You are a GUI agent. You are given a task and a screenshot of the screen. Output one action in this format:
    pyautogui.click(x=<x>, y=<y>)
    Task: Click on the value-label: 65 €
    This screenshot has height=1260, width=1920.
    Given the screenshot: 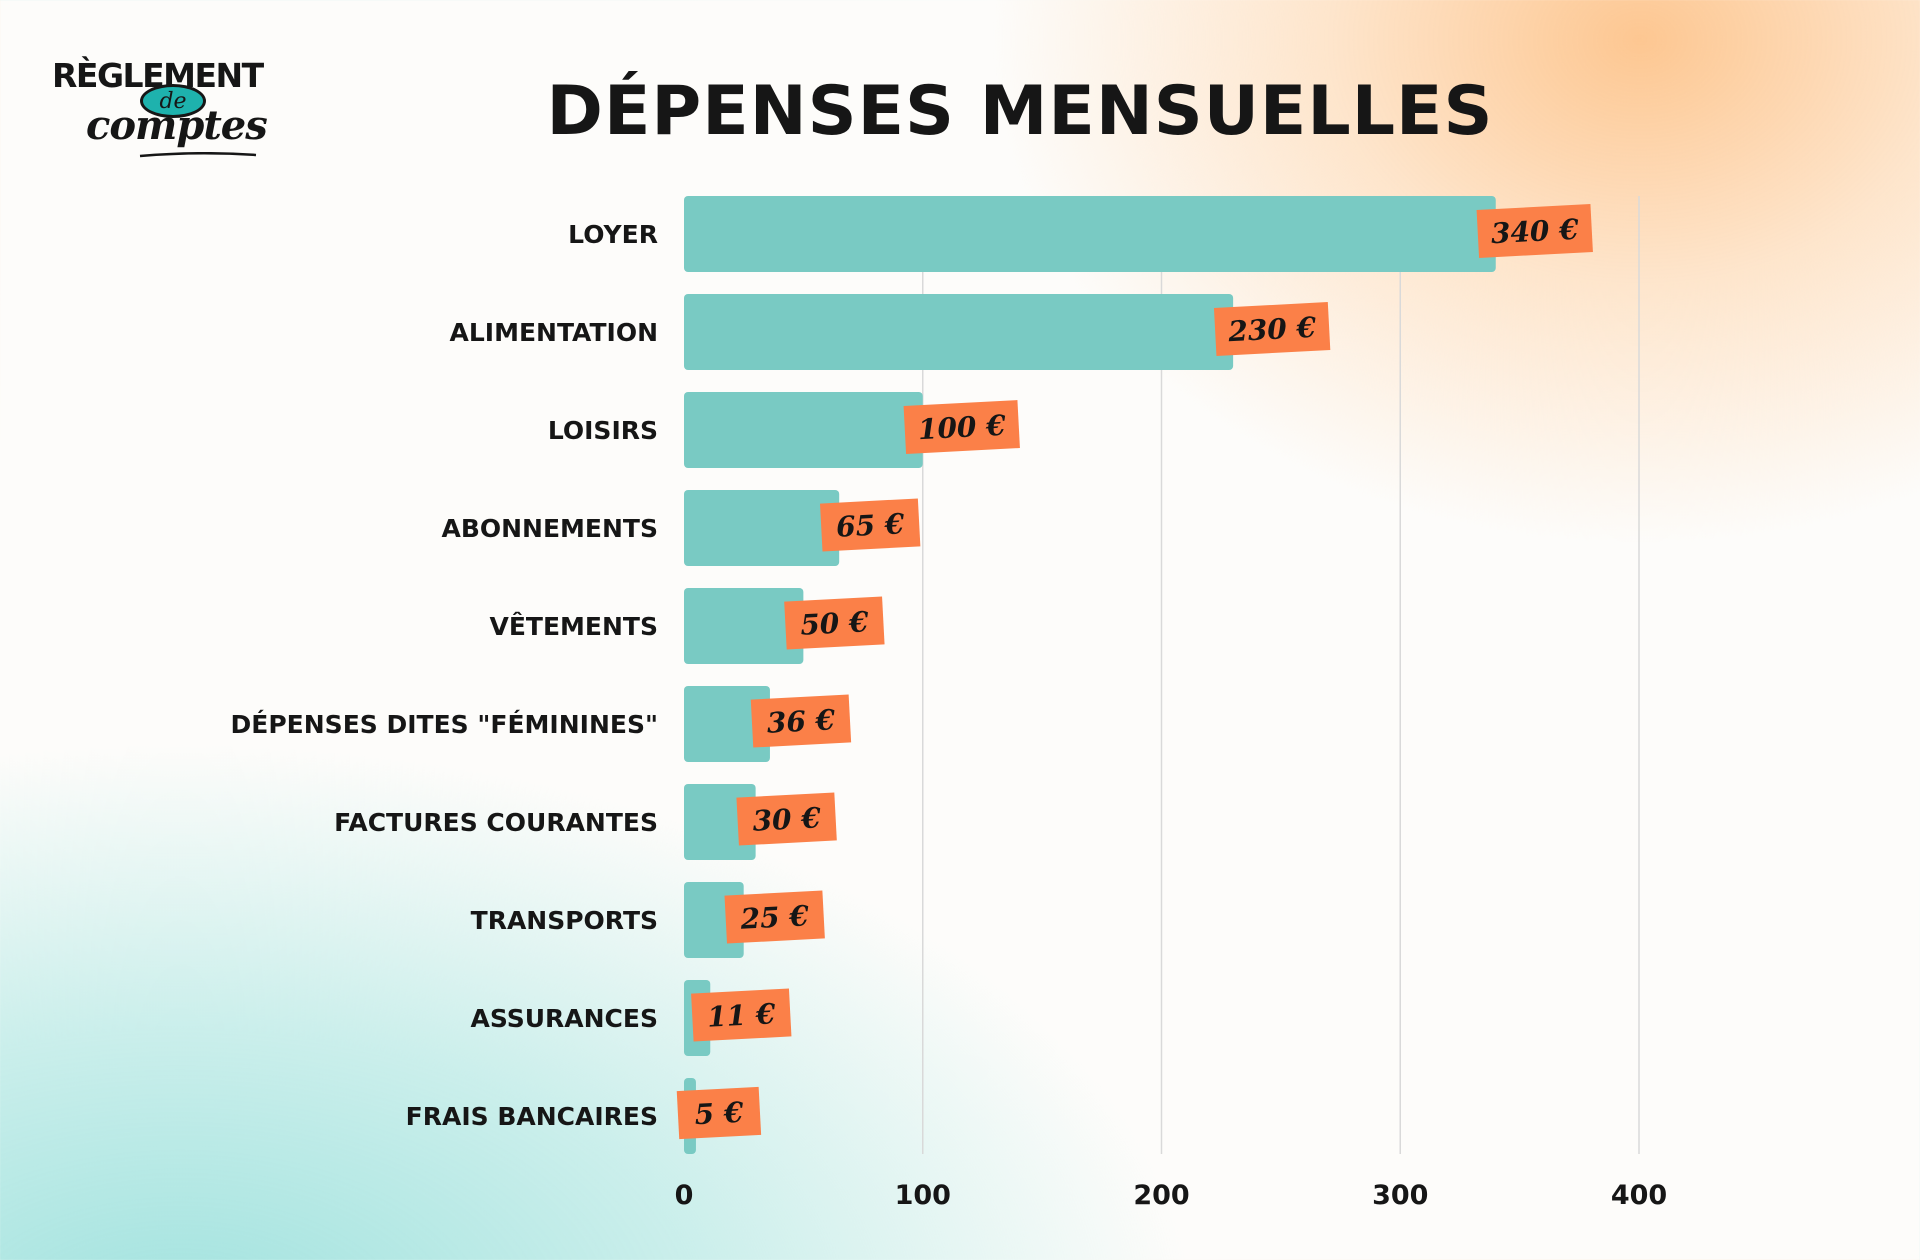 What is the action you would take?
    pyautogui.click(x=870, y=525)
    